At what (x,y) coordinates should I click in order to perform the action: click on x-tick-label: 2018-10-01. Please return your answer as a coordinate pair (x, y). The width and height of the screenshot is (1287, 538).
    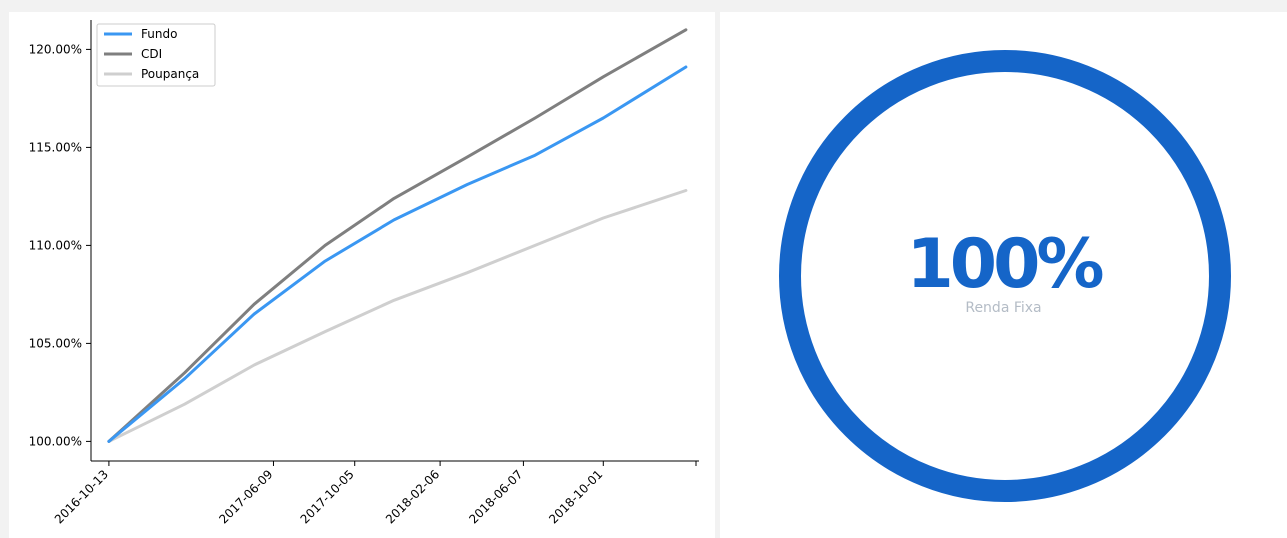
    Looking at the image, I should click on (575, 496).